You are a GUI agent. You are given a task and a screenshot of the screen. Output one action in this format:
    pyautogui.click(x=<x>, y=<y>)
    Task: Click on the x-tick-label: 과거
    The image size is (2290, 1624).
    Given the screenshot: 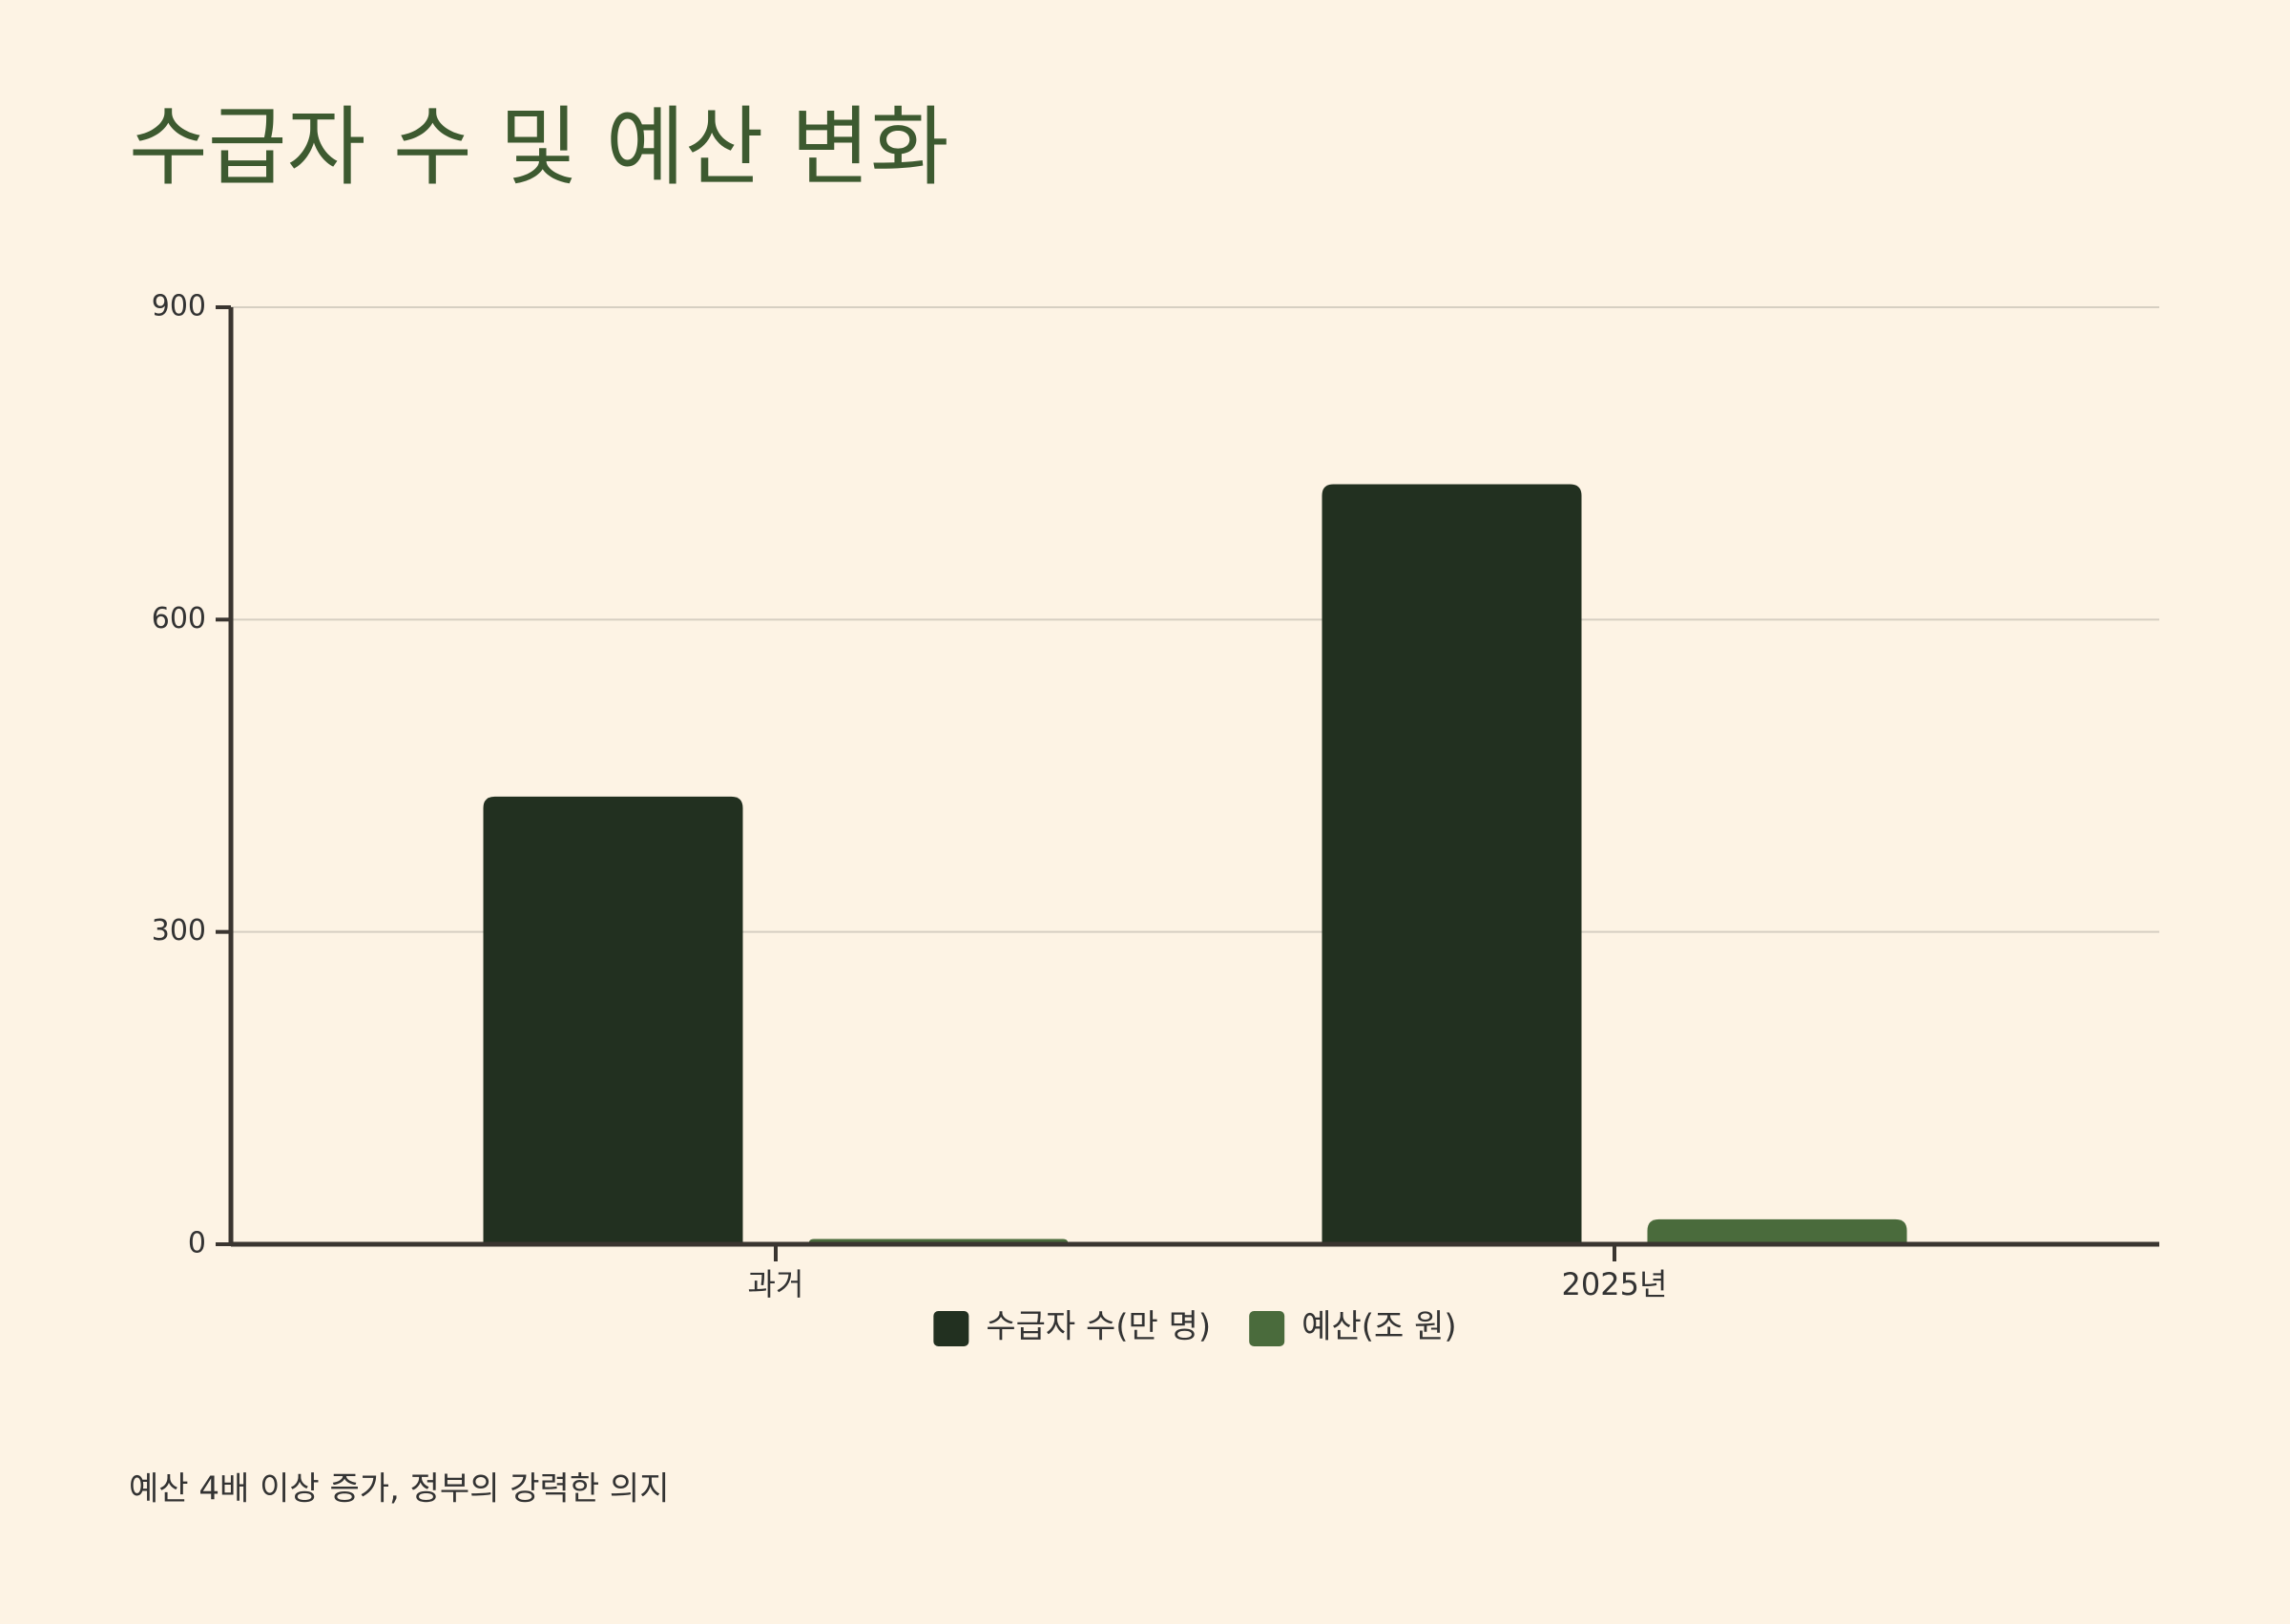 What is the action you would take?
    pyautogui.click(x=776, y=1284)
    